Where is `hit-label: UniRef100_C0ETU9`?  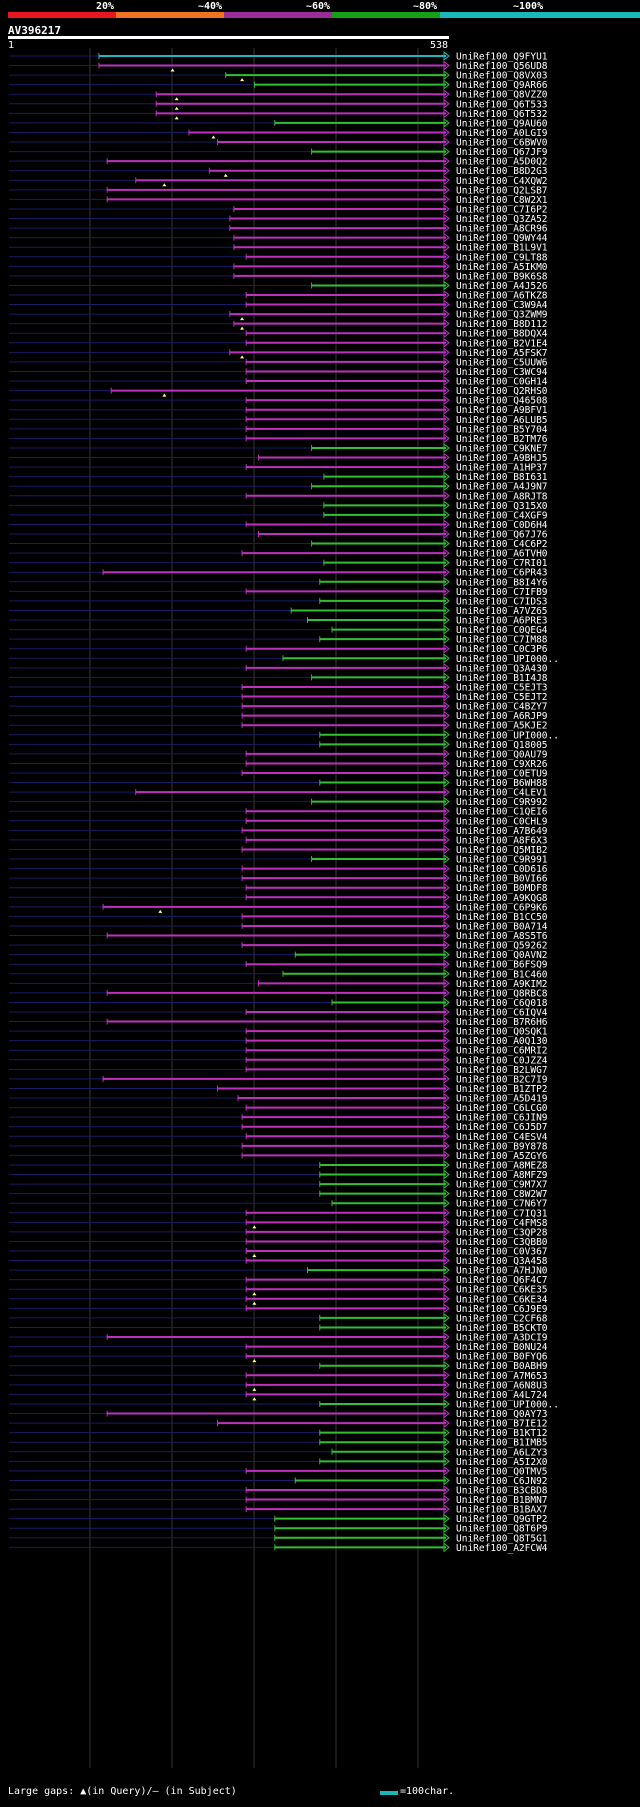 hit-label: UniRef100_C0ETU9 is located at coordinates (502, 774).